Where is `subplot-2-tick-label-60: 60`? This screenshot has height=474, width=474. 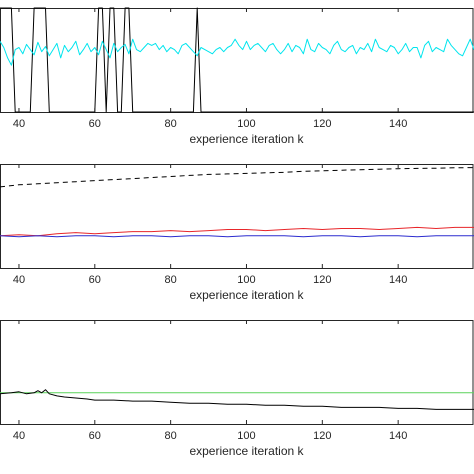 subplot-2-tick-label-60: 60 is located at coordinates (95, 280).